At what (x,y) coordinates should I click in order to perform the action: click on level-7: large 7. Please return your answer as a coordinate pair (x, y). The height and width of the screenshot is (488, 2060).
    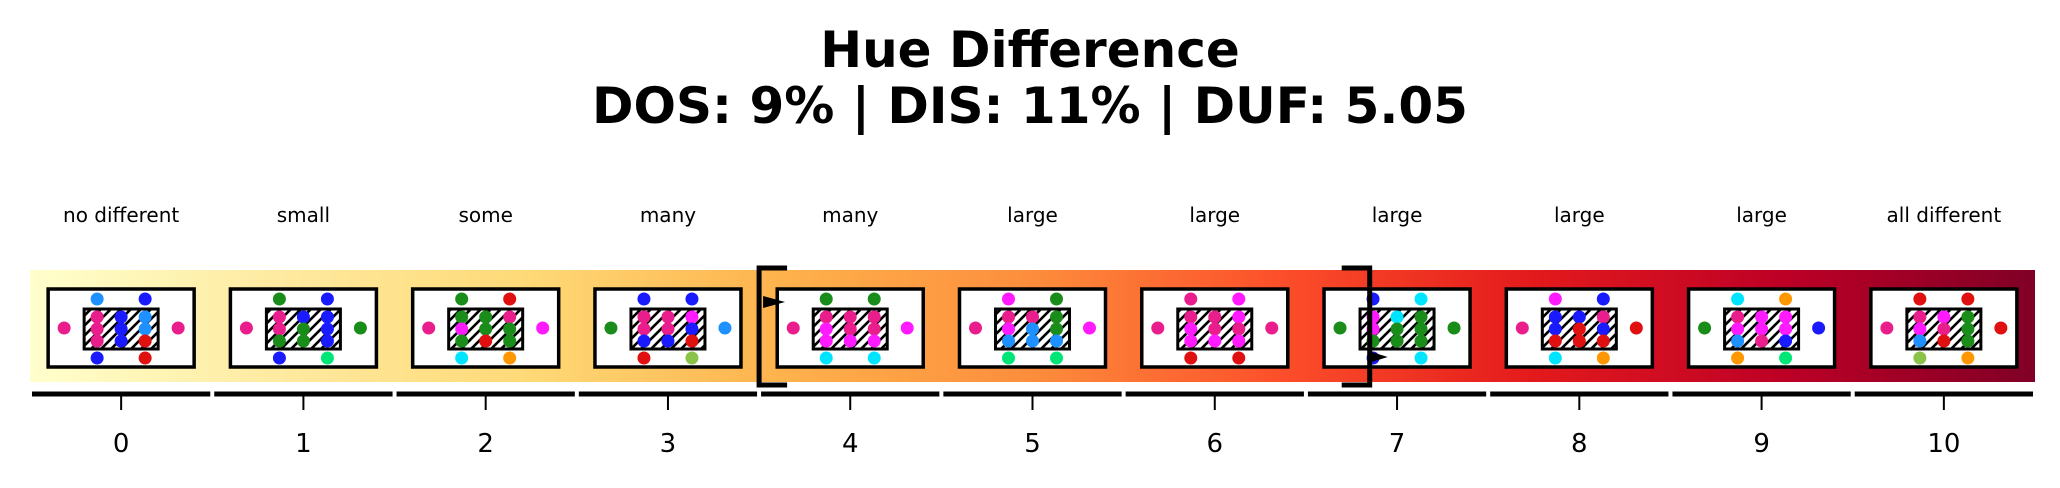
    Looking at the image, I should click on (1397, 331).